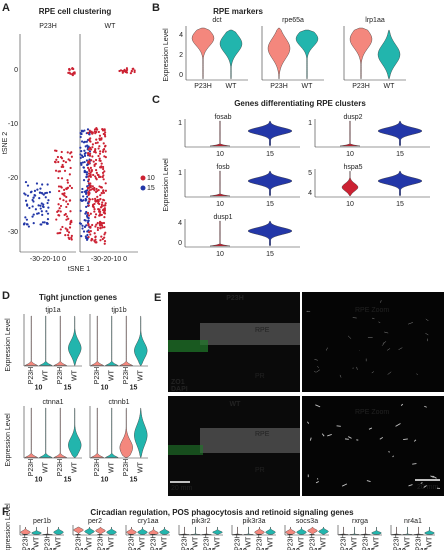 The height and width of the screenshot is (550, 444). I want to click on x-tick-label: -30-20-10 0, so click(48, 259).